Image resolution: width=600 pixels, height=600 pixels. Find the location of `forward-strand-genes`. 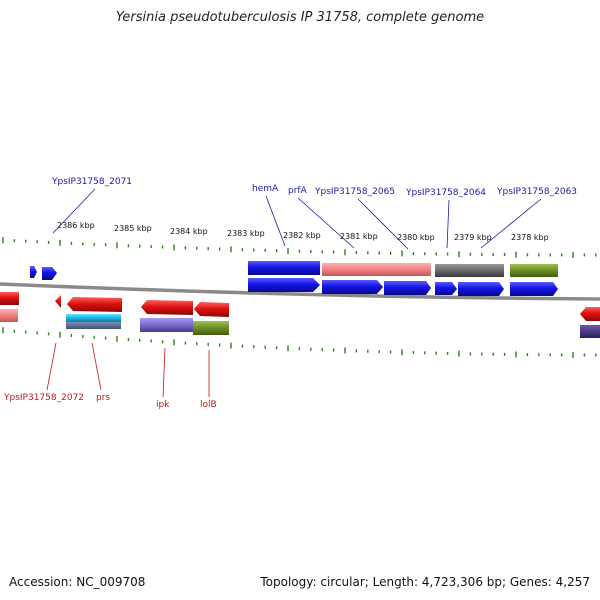

forward-strand-genes is located at coordinates (294, 281).